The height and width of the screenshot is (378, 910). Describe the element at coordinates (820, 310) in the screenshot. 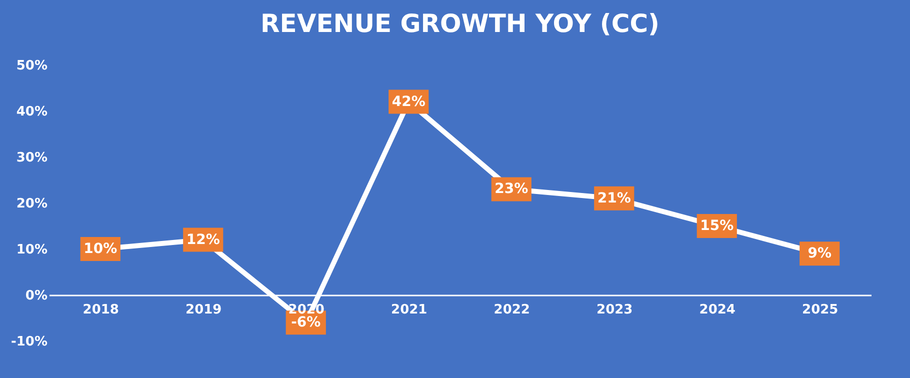

I see `x-tick-label: 2025` at that location.